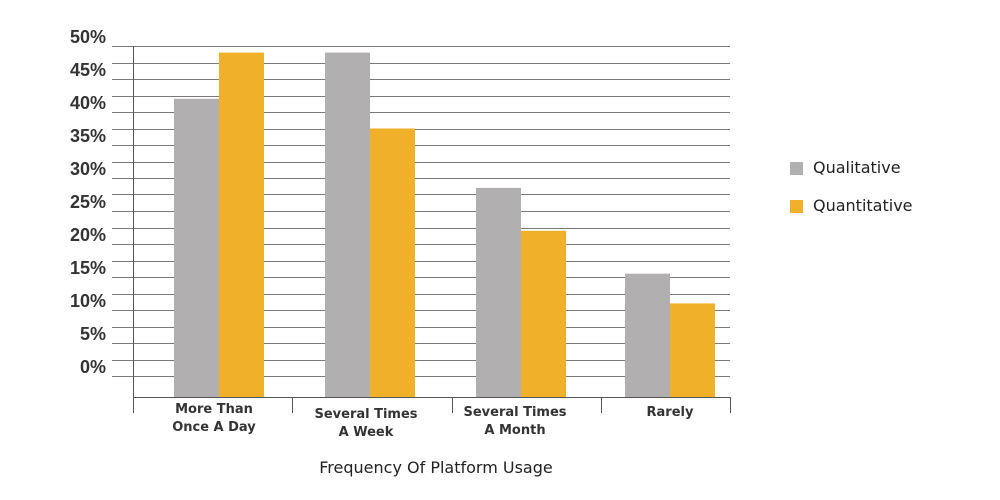 This screenshot has height=500, width=1000. What do you see at coordinates (93, 367) in the screenshot?
I see `y-tick-label: 0%` at bounding box center [93, 367].